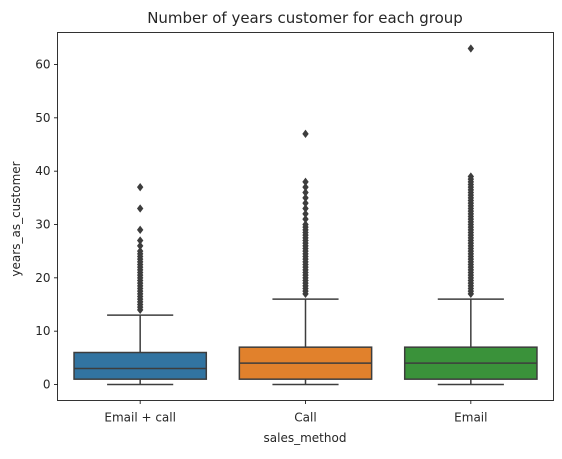 The height and width of the screenshot is (459, 562). Describe the element at coordinates (42, 278) in the screenshot. I see `y-tick-label: 20` at that location.